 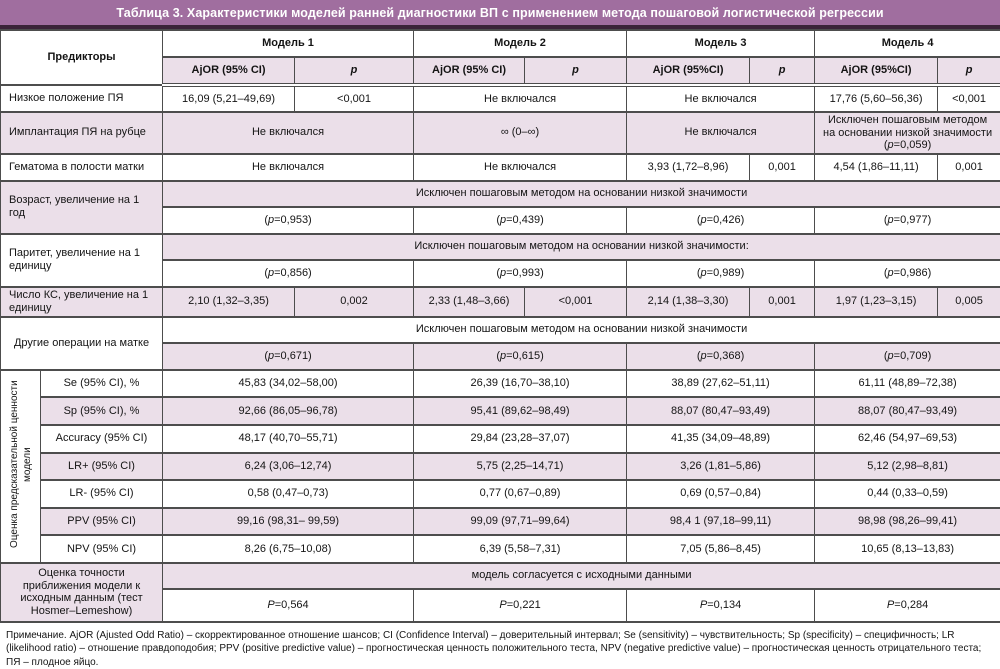 What do you see at coordinates (102, 411) in the screenshot?
I see `metric-name: Sp (95% CI), %` at bounding box center [102, 411].